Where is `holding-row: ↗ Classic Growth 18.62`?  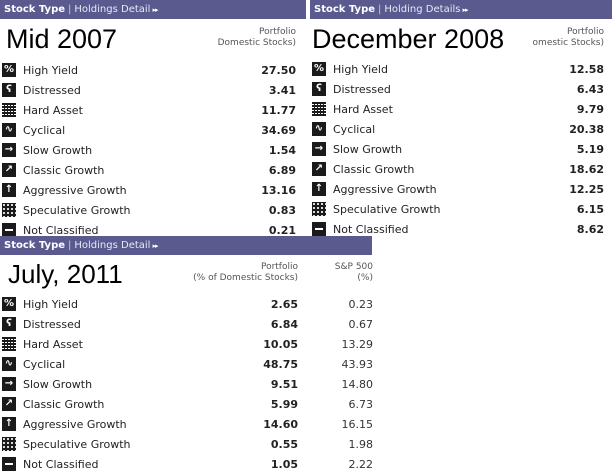
holding-row: ↗ Classic Growth 18.62 is located at coordinates (461, 169).